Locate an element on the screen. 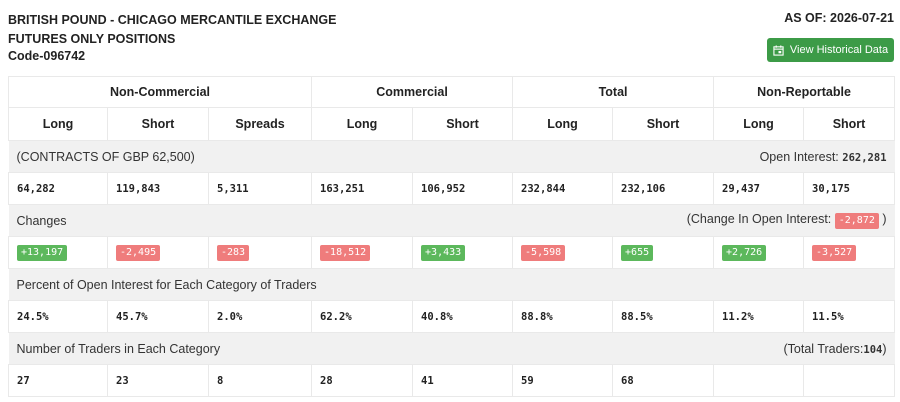 This screenshot has width=900, height=402. table-cell: -283 is located at coordinates (260, 252).